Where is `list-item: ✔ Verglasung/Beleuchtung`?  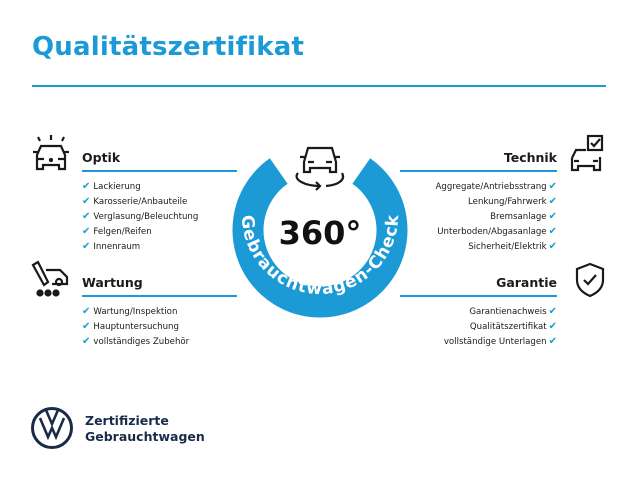 list-item: ✔ Verglasung/Beleuchtung is located at coordinates (140, 216).